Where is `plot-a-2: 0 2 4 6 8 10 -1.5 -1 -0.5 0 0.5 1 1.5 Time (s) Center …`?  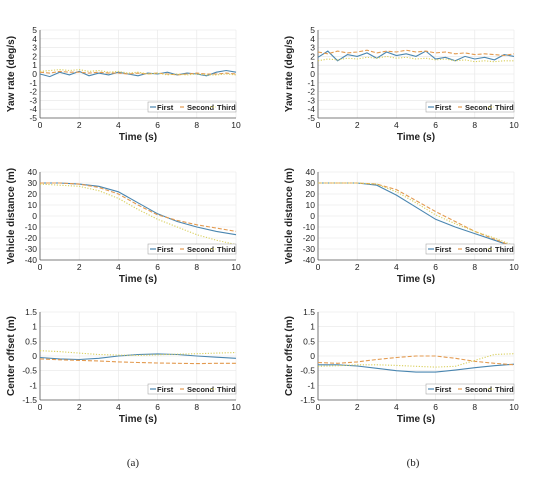
plot-a-2: 0 2 4 6 8 10 -1.5 -1 -0.5 0 0.5 1 1.5 Time (s) Center … is located at coordinates (123, 366).